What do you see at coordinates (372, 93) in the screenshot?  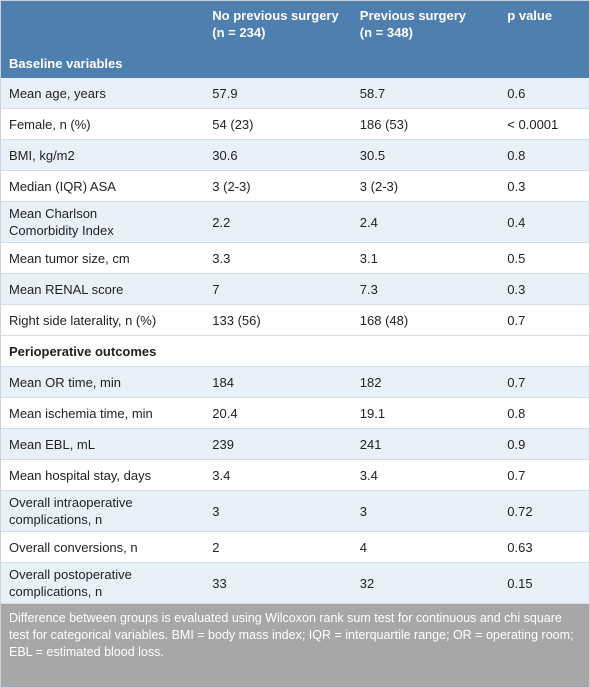 I see `cell-previous-surgery: 58.7` at bounding box center [372, 93].